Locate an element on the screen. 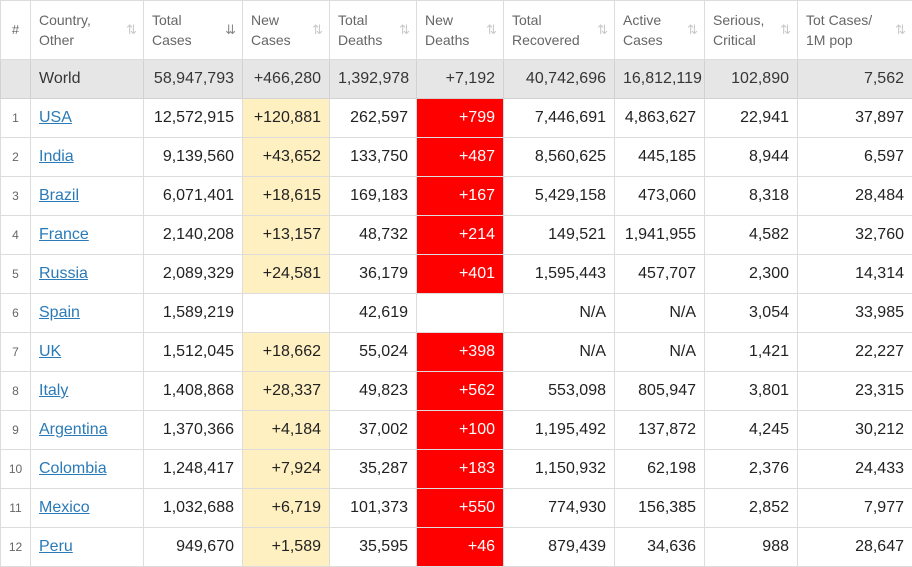  total-recovered-cell: 149,521 is located at coordinates (559, 235).